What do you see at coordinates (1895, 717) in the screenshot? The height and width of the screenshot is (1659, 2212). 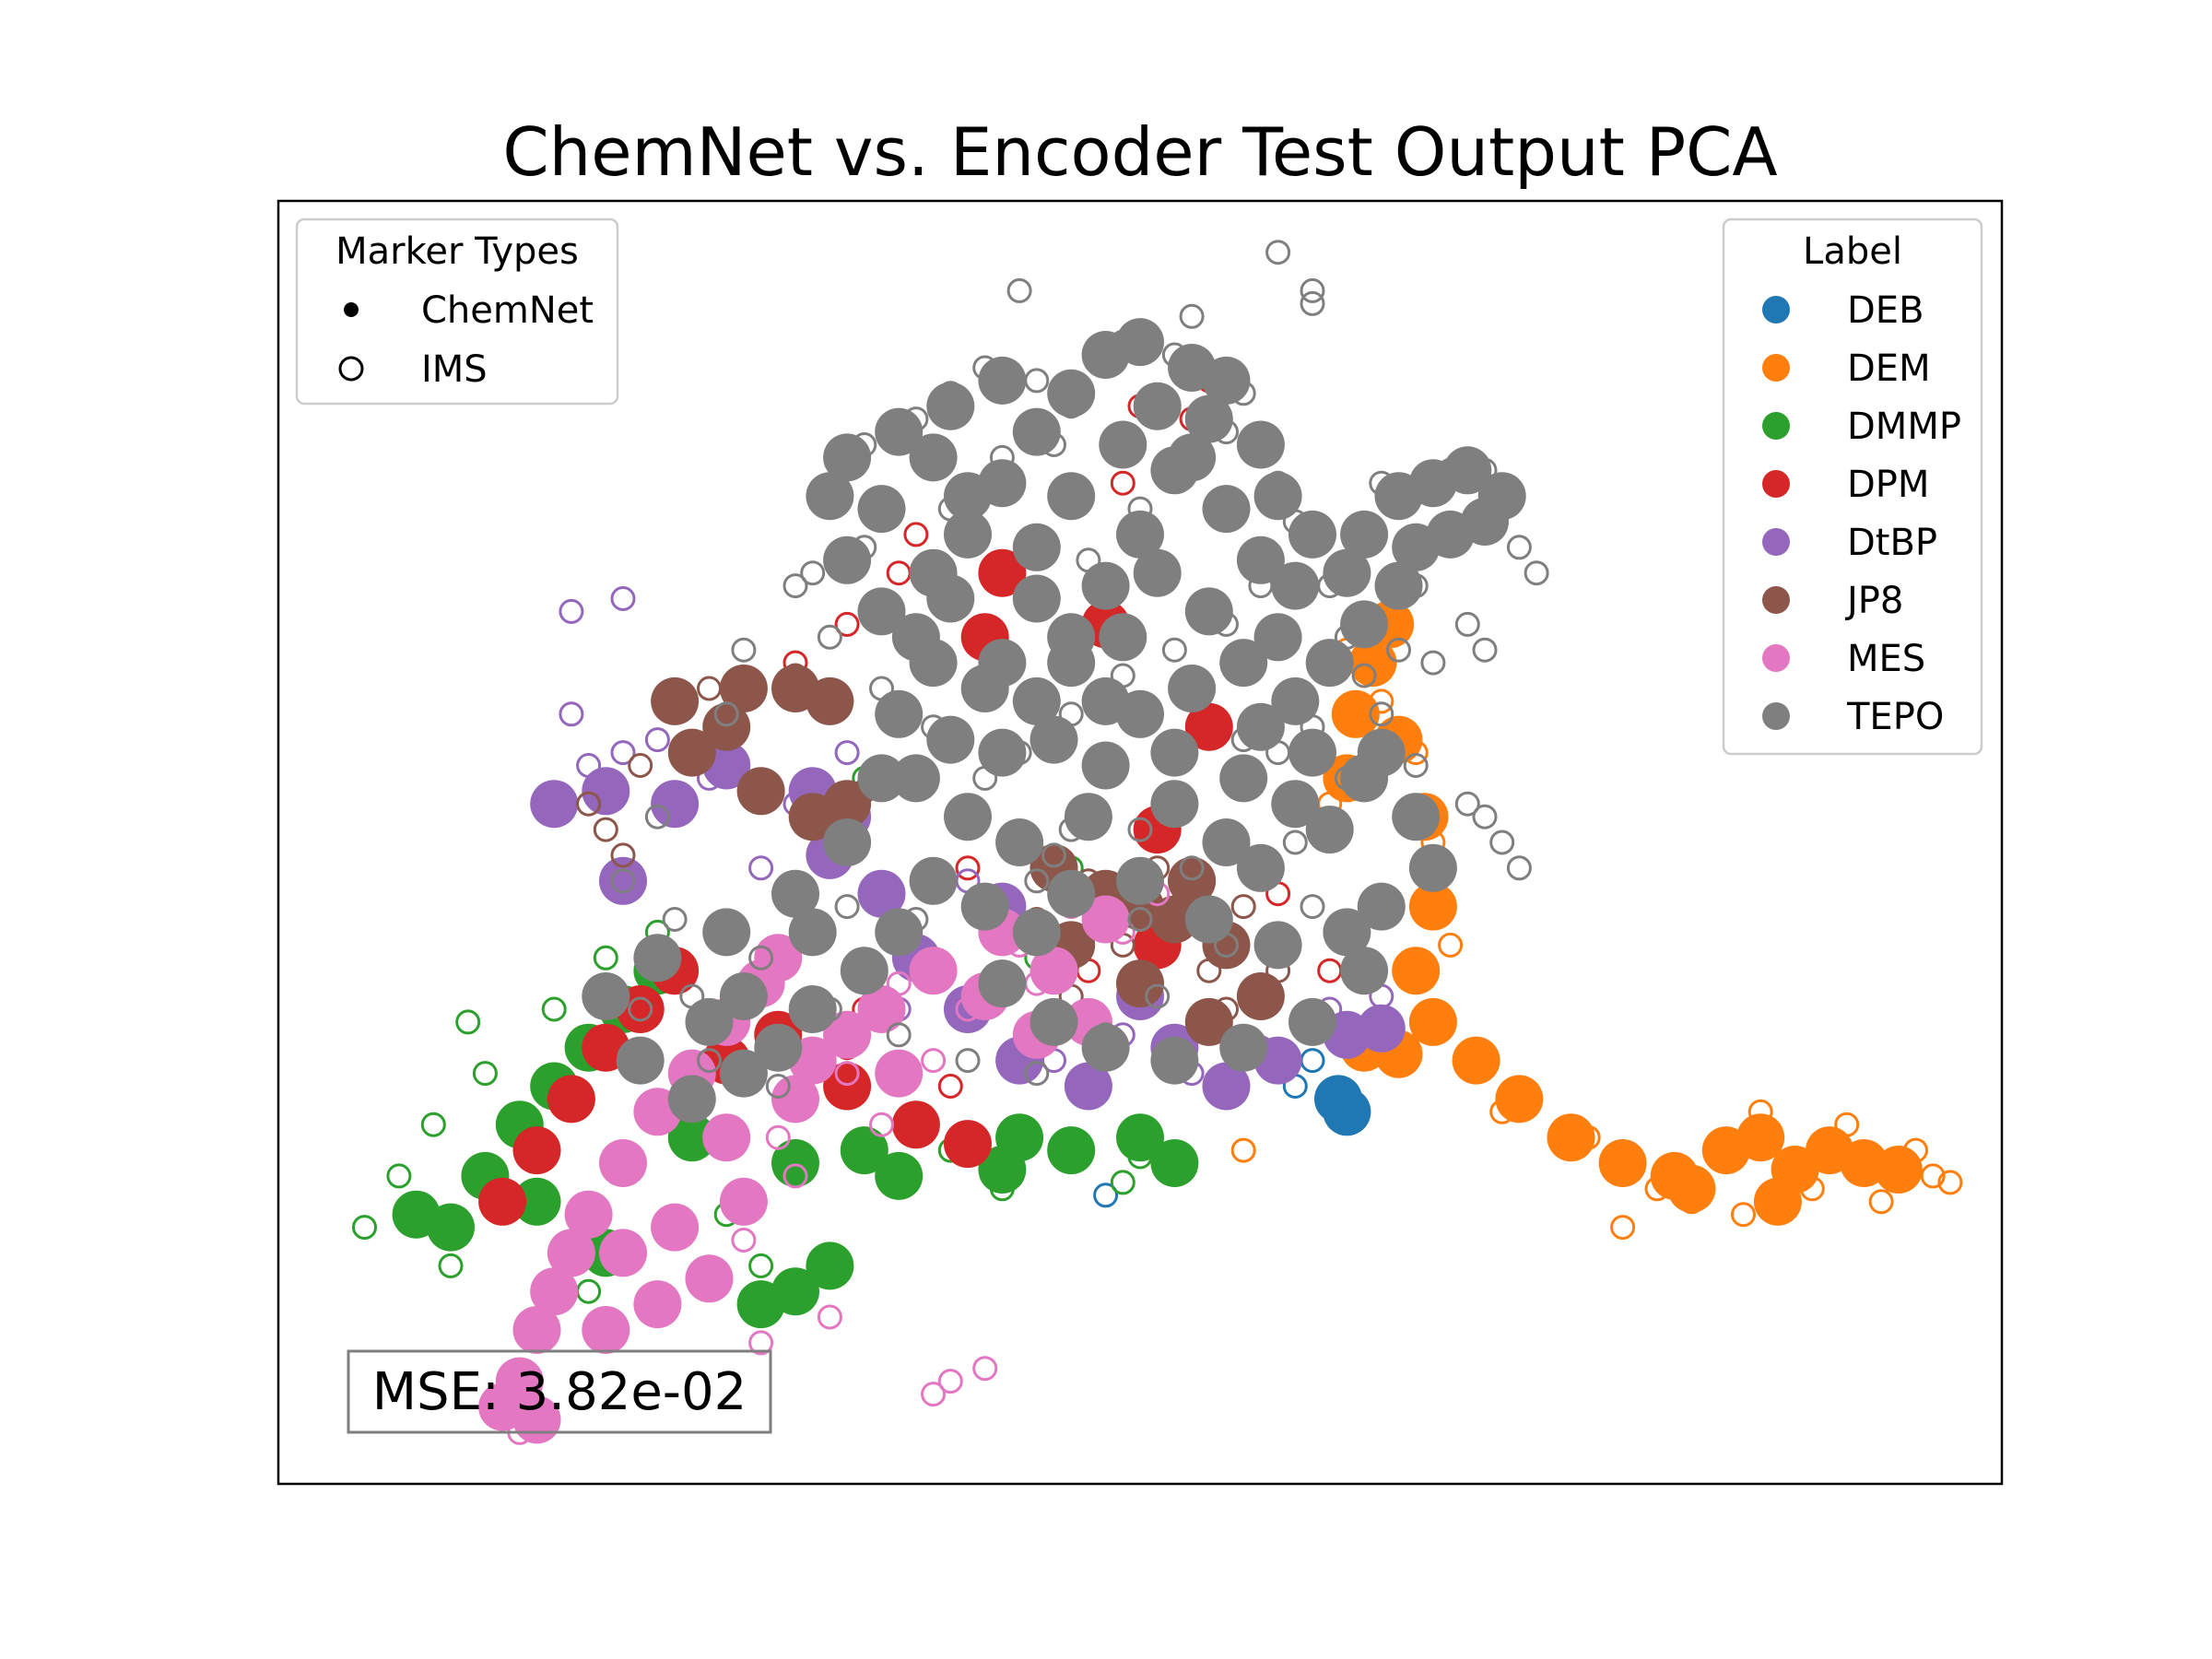 I see `legend-label-tepo: TEPO` at bounding box center [1895, 717].